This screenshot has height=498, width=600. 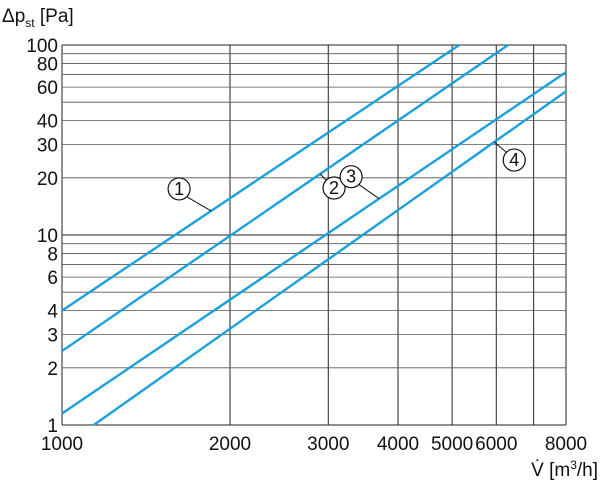 I want to click on y-tick-label: 6, so click(x=52, y=278).